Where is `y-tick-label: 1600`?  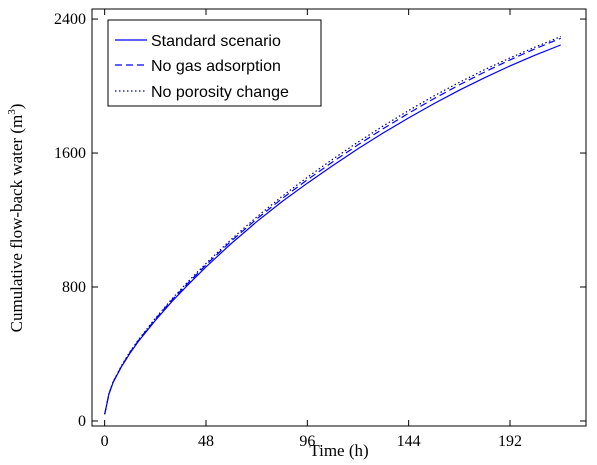
y-tick-label: 1600 is located at coordinates (70, 153).